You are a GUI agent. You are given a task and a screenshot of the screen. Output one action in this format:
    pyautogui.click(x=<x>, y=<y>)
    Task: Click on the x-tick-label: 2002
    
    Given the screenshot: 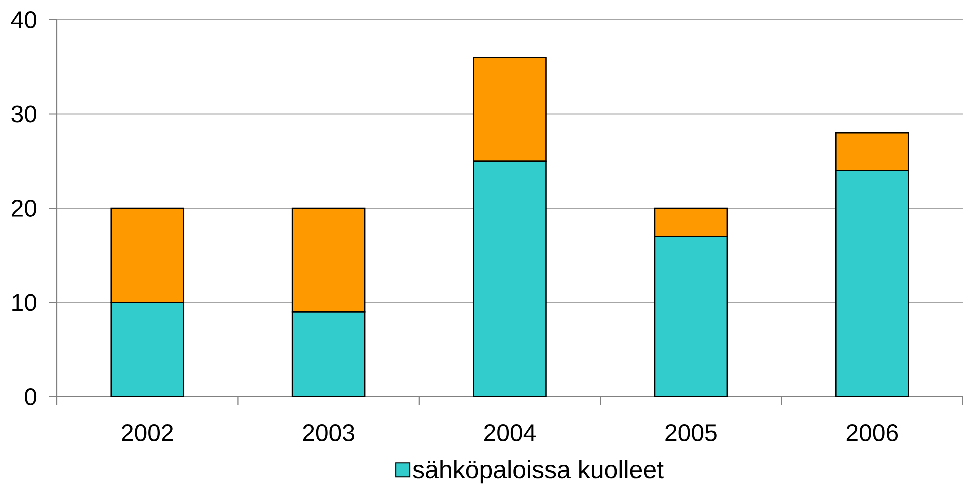 What is the action you would take?
    pyautogui.click(x=148, y=433)
    